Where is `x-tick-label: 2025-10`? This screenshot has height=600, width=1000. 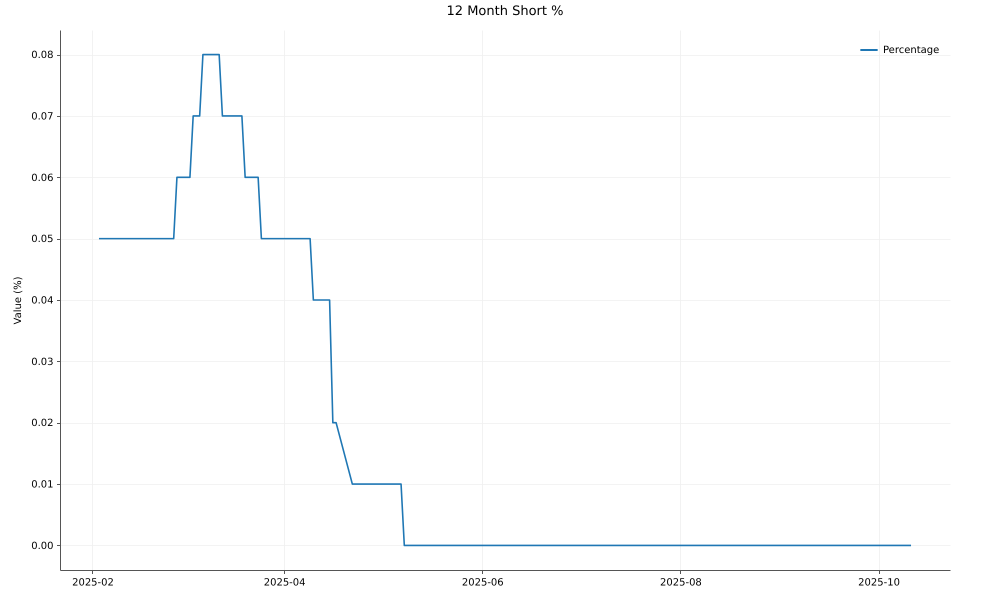
x-tick-label: 2025-10 is located at coordinates (879, 583).